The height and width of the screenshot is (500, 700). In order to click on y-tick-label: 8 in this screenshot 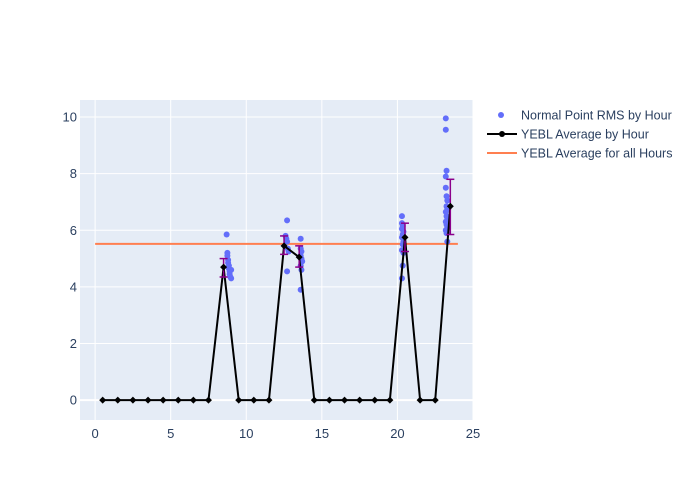, I will do `click(73, 173)`.